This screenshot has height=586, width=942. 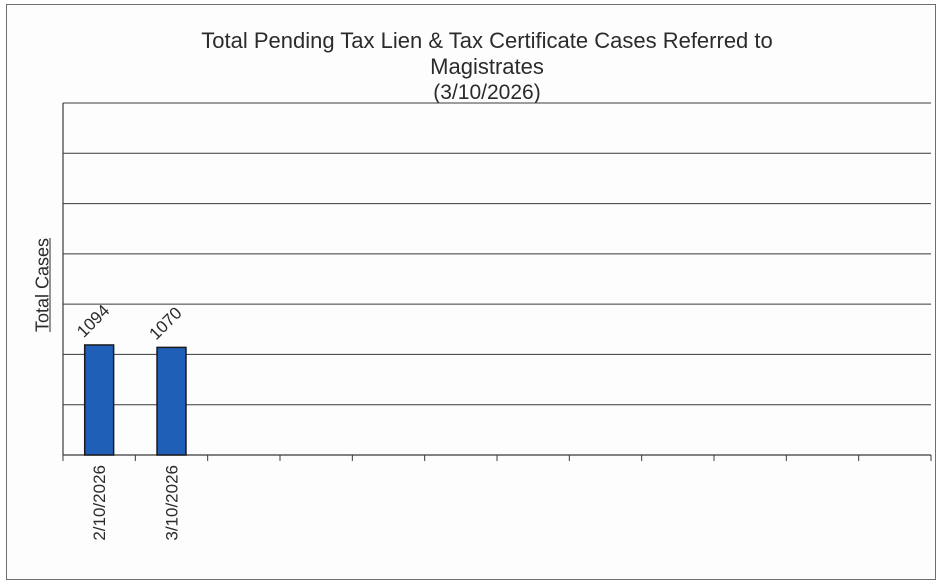 I want to click on chart-subtitle: (3/10/2026), so click(x=487, y=92).